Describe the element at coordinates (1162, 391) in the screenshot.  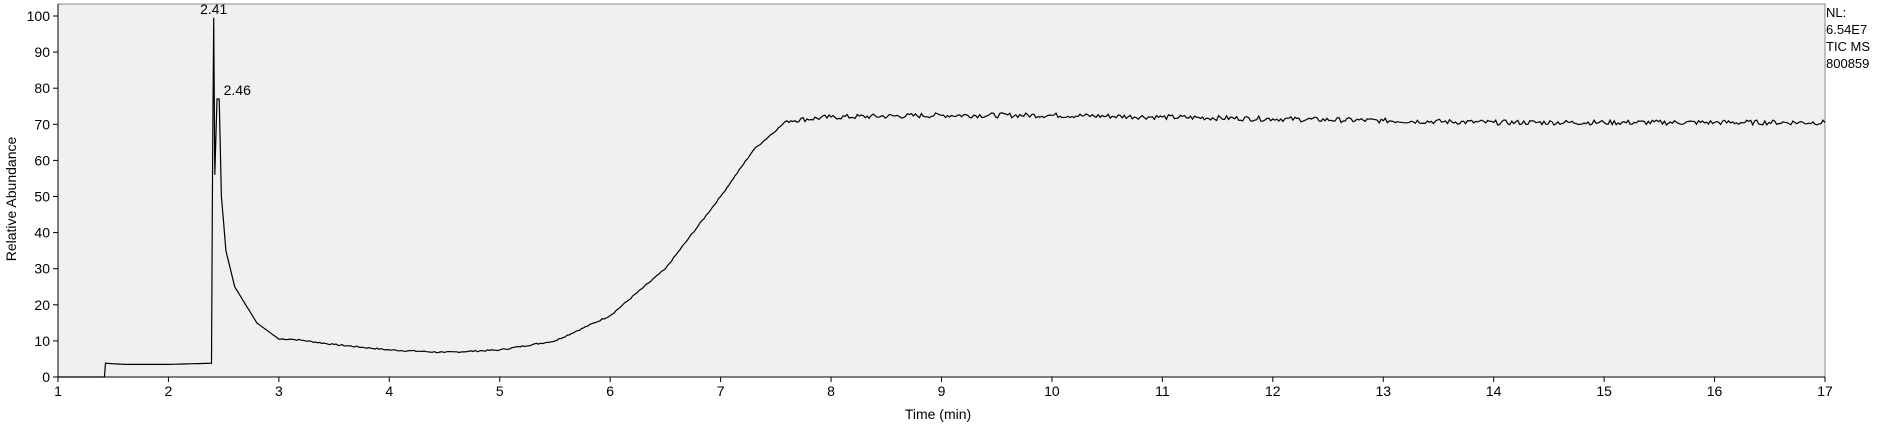
I see `x-tick-label: 11` at that location.